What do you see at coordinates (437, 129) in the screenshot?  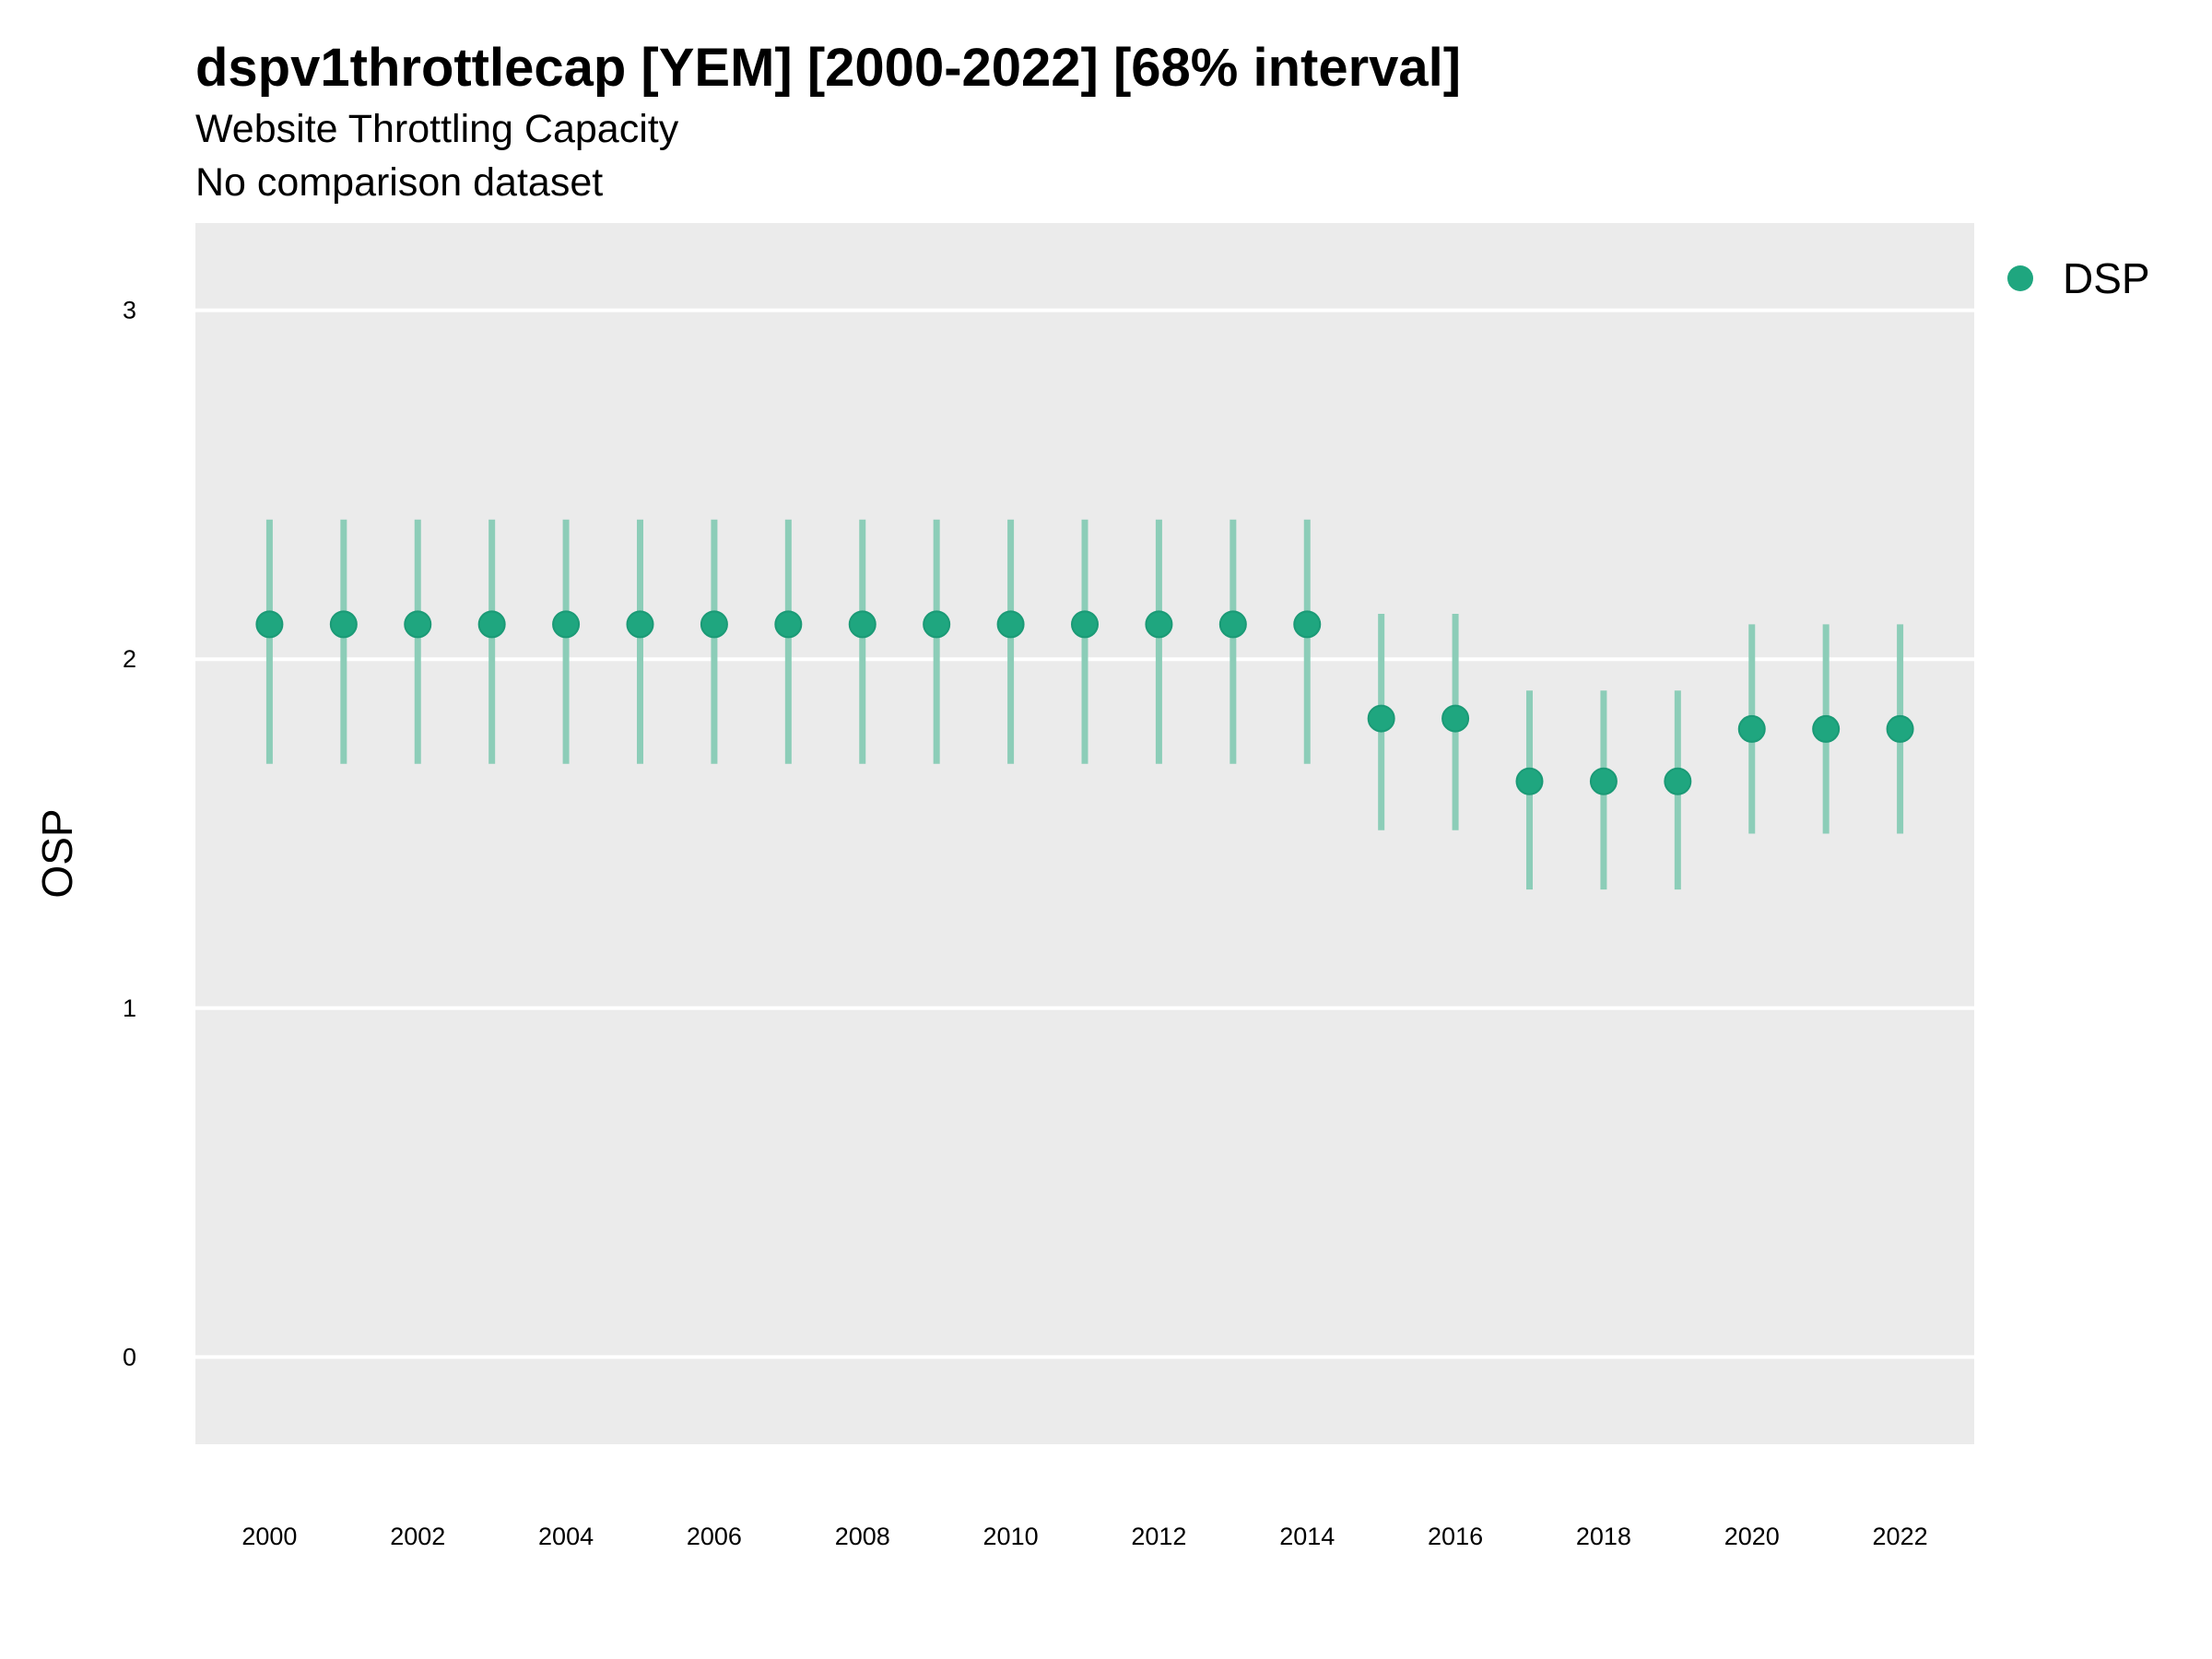 I see `chart-subtitle: Website Throttling Capacity` at bounding box center [437, 129].